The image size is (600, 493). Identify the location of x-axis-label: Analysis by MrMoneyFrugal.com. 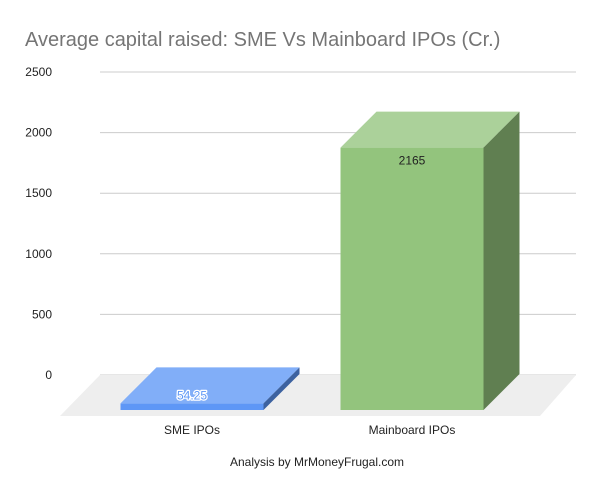
(317, 462).